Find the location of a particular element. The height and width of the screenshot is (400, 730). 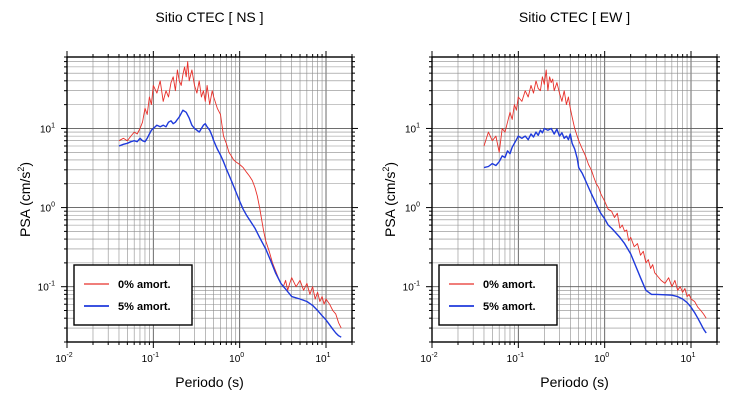

chart-title: Sitio CTEC [ NS ] is located at coordinates (209, 17).